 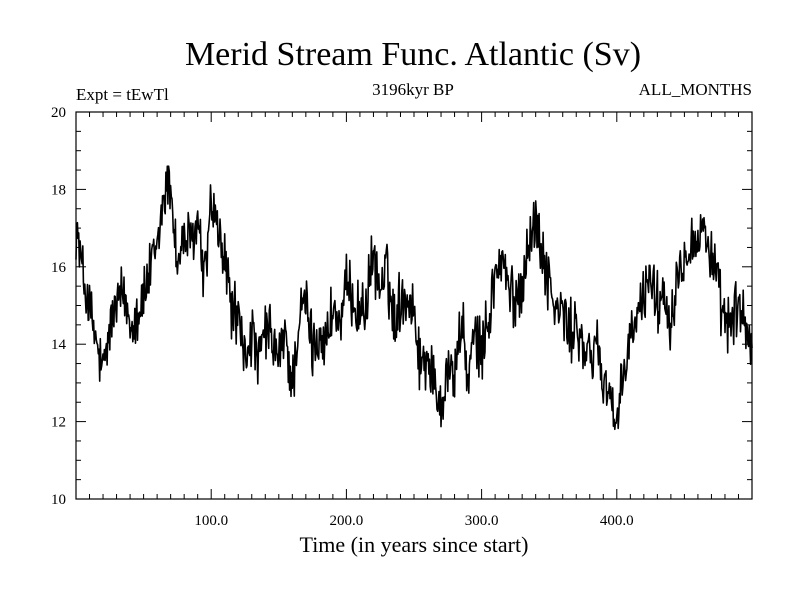 I want to click on y-tick-label: 16, so click(x=59, y=268).